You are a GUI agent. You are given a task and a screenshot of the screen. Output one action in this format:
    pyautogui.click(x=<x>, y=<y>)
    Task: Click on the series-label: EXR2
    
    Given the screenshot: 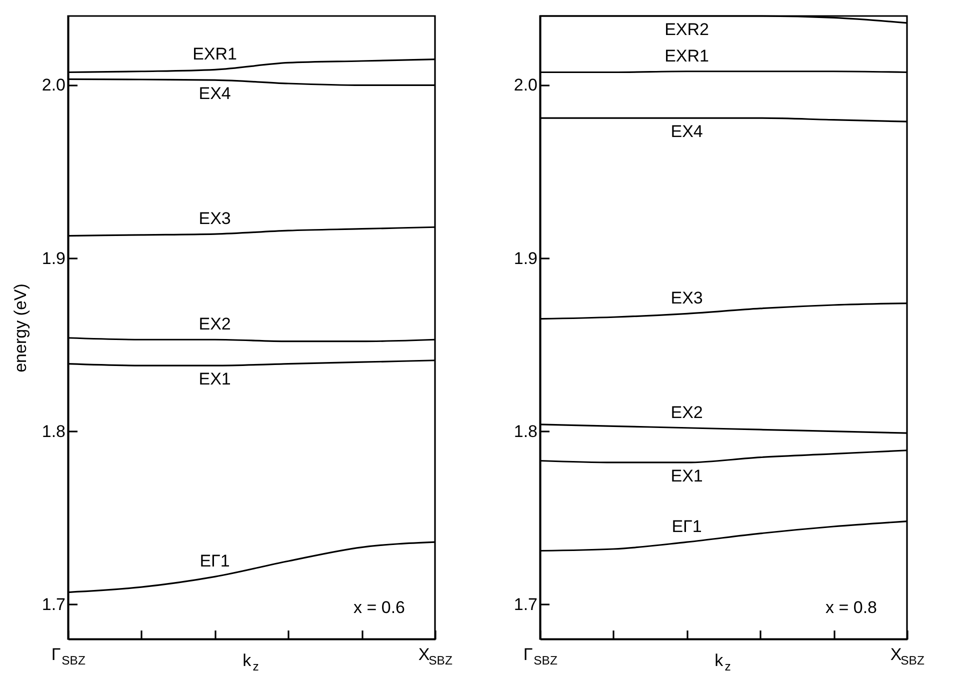 What is the action you would take?
    pyautogui.click(x=687, y=29)
    